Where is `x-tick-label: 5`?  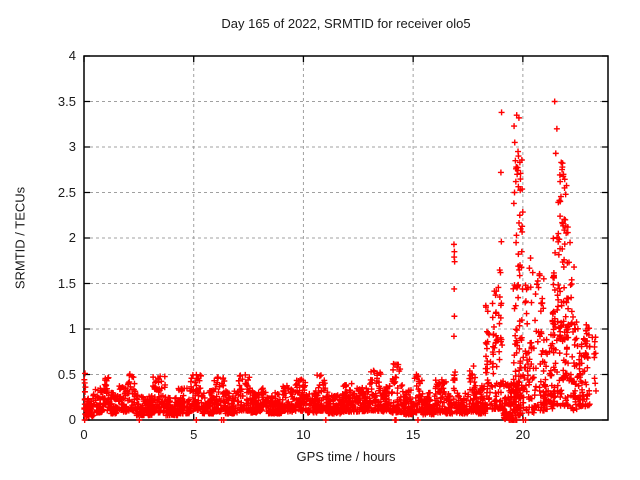
x-tick-label: 5 is located at coordinates (194, 434).